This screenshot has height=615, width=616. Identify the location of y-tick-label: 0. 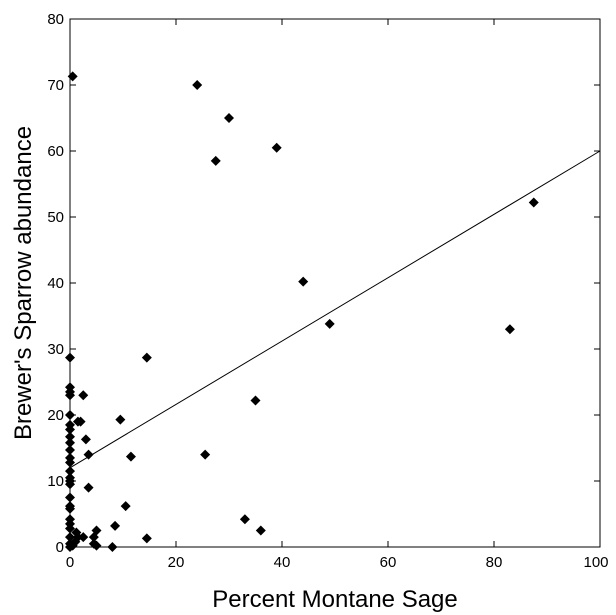
(60, 547).